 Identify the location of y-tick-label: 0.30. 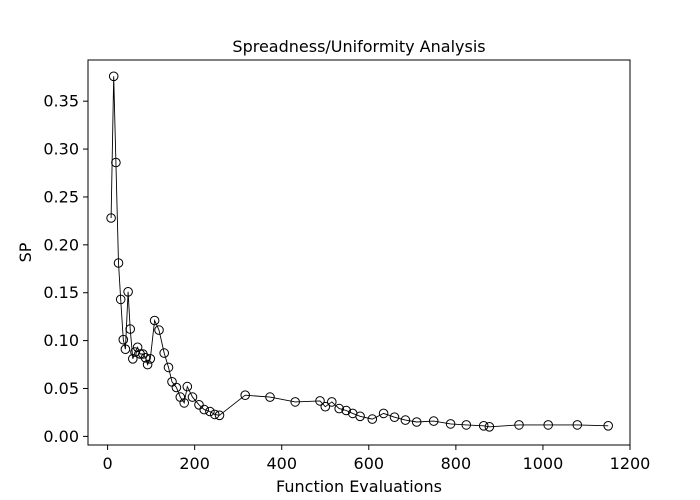
(61, 149).